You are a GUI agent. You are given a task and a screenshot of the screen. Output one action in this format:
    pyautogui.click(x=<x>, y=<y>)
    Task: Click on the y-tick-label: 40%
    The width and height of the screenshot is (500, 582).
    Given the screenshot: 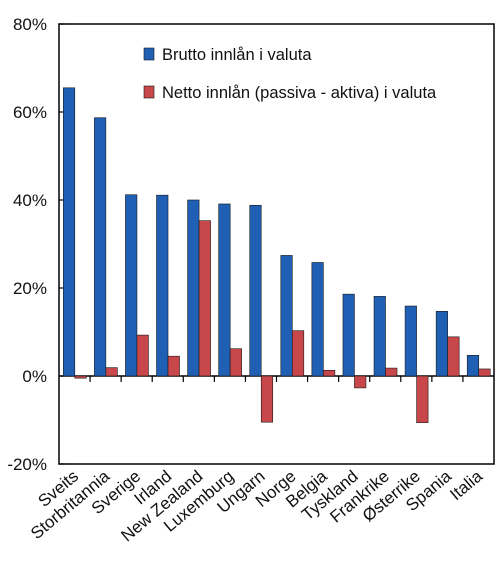 What is the action you would take?
    pyautogui.click(x=30, y=200)
    